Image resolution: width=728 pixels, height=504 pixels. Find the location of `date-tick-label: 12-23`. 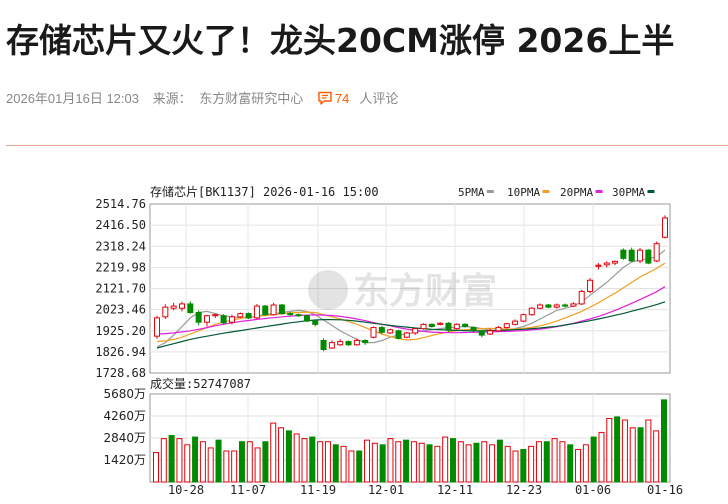

date-tick-label: 12-23 is located at coordinates (524, 490).